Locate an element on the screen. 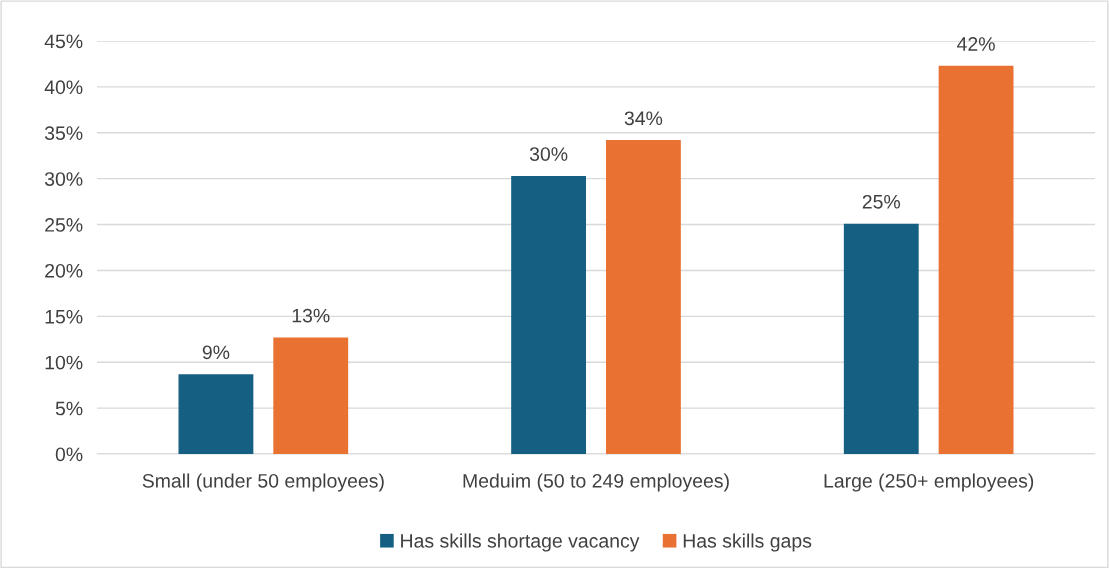 The width and height of the screenshot is (1109, 568). y-tick-label: 30% is located at coordinates (63, 179).